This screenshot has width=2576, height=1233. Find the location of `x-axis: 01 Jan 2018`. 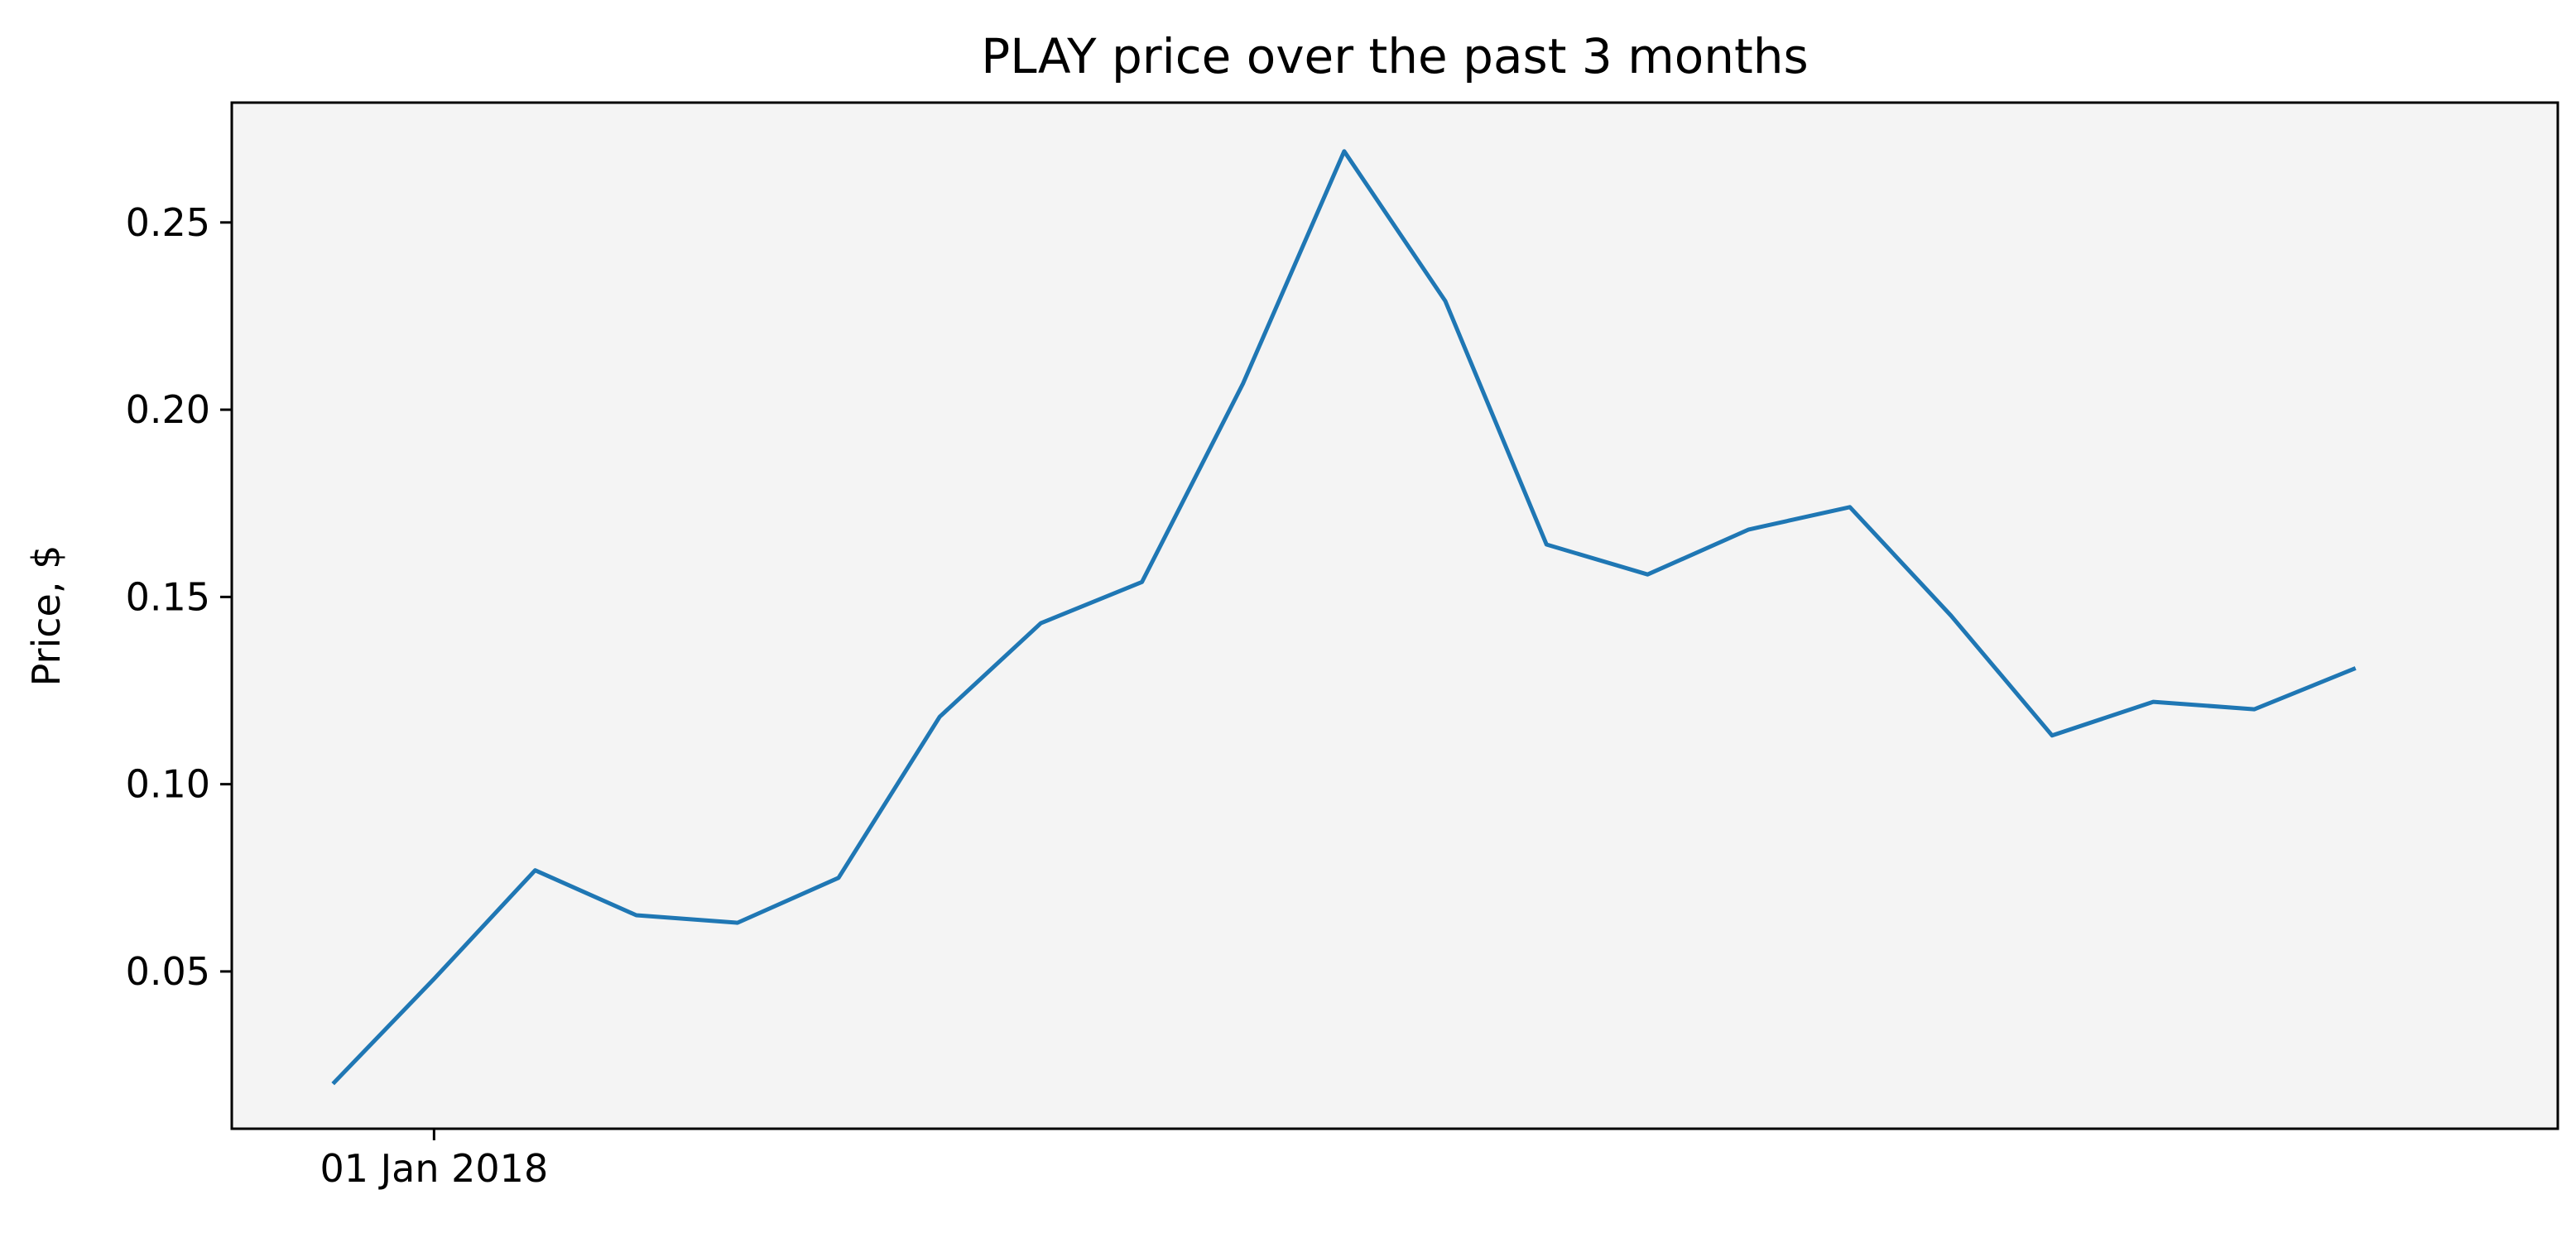

x-axis: 01 Jan 2018 is located at coordinates (434, 1160).